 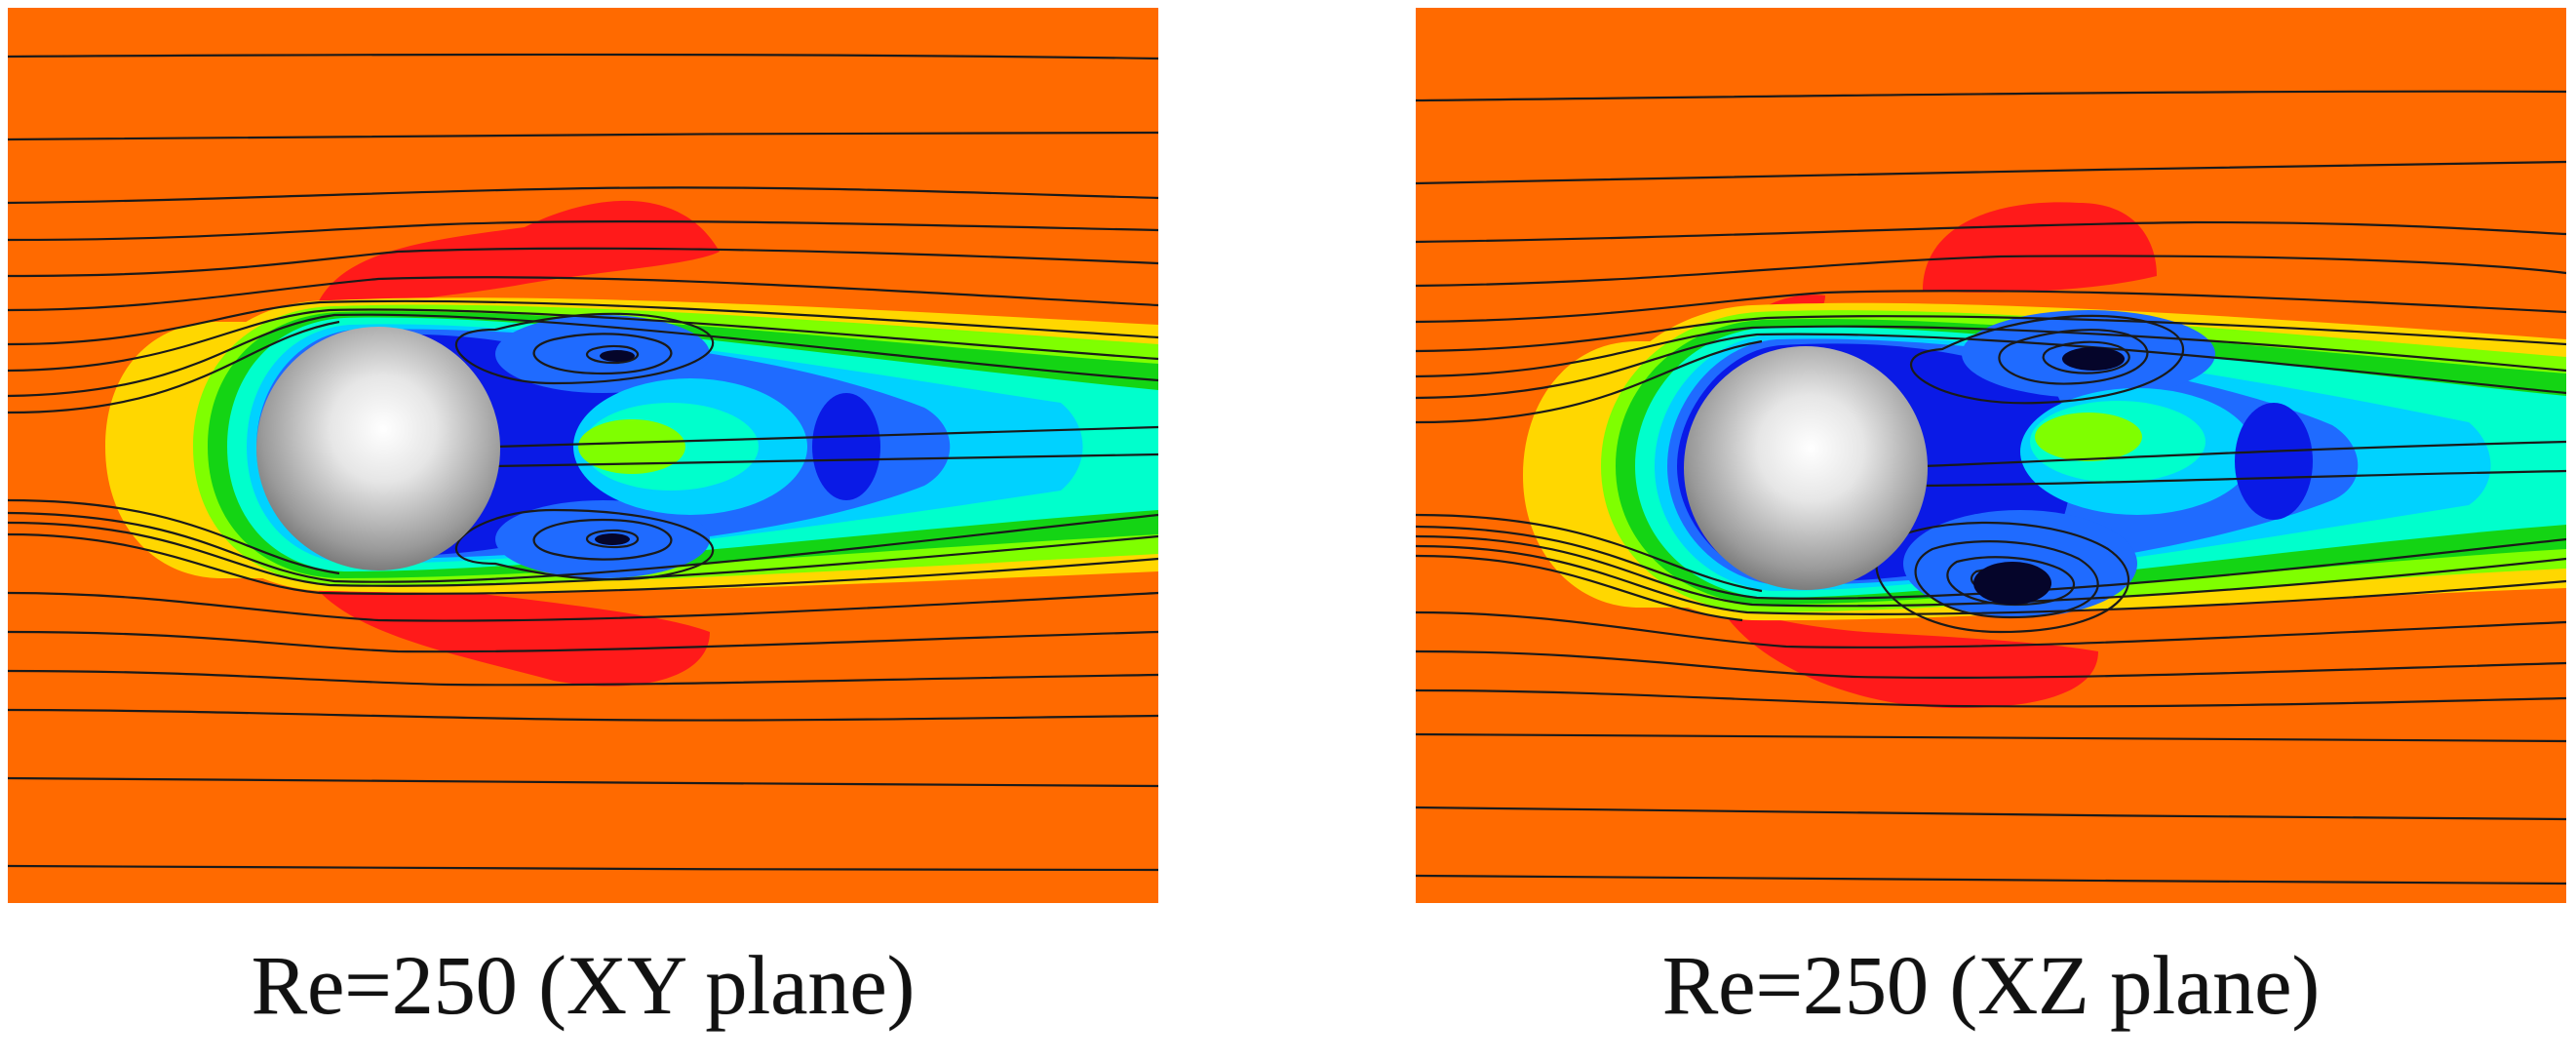 What do you see at coordinates (515, 265) in the screenshot?
I see `upper-red-region` at bounding box center [515, 265].